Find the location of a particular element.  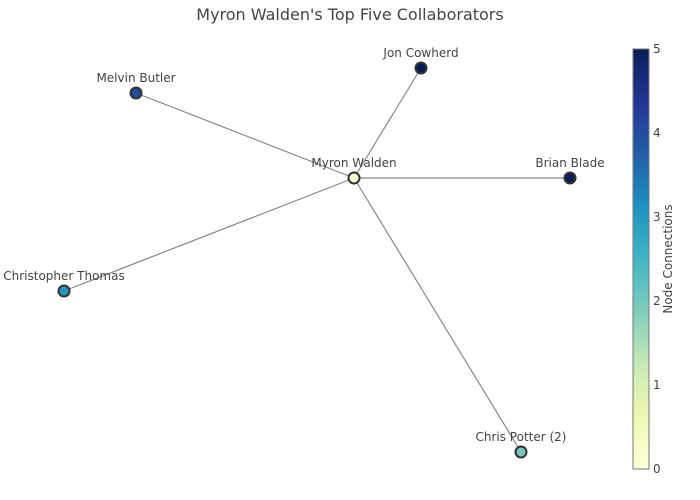

node-myron is located at coordinates (354, 178).